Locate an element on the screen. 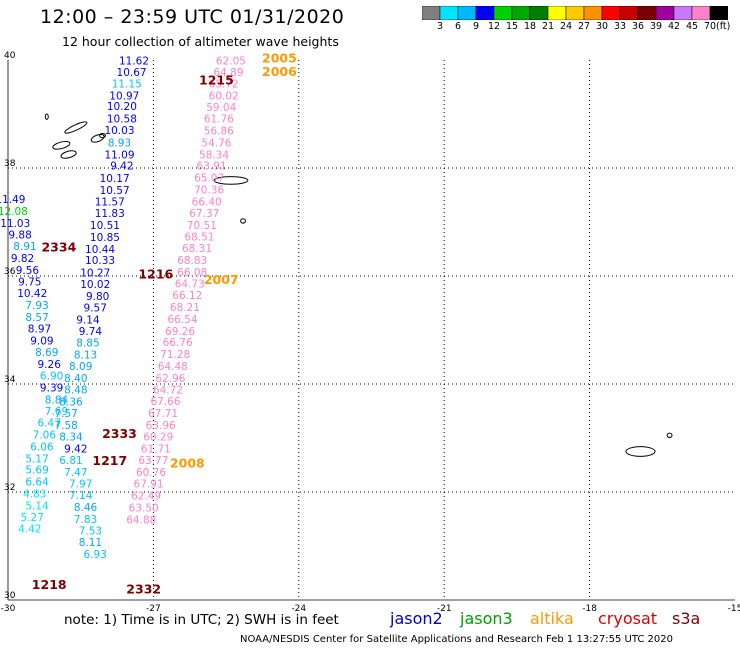 The image size is (740, 650). swh-value: 62.96 is located at coordinates (170, 379).